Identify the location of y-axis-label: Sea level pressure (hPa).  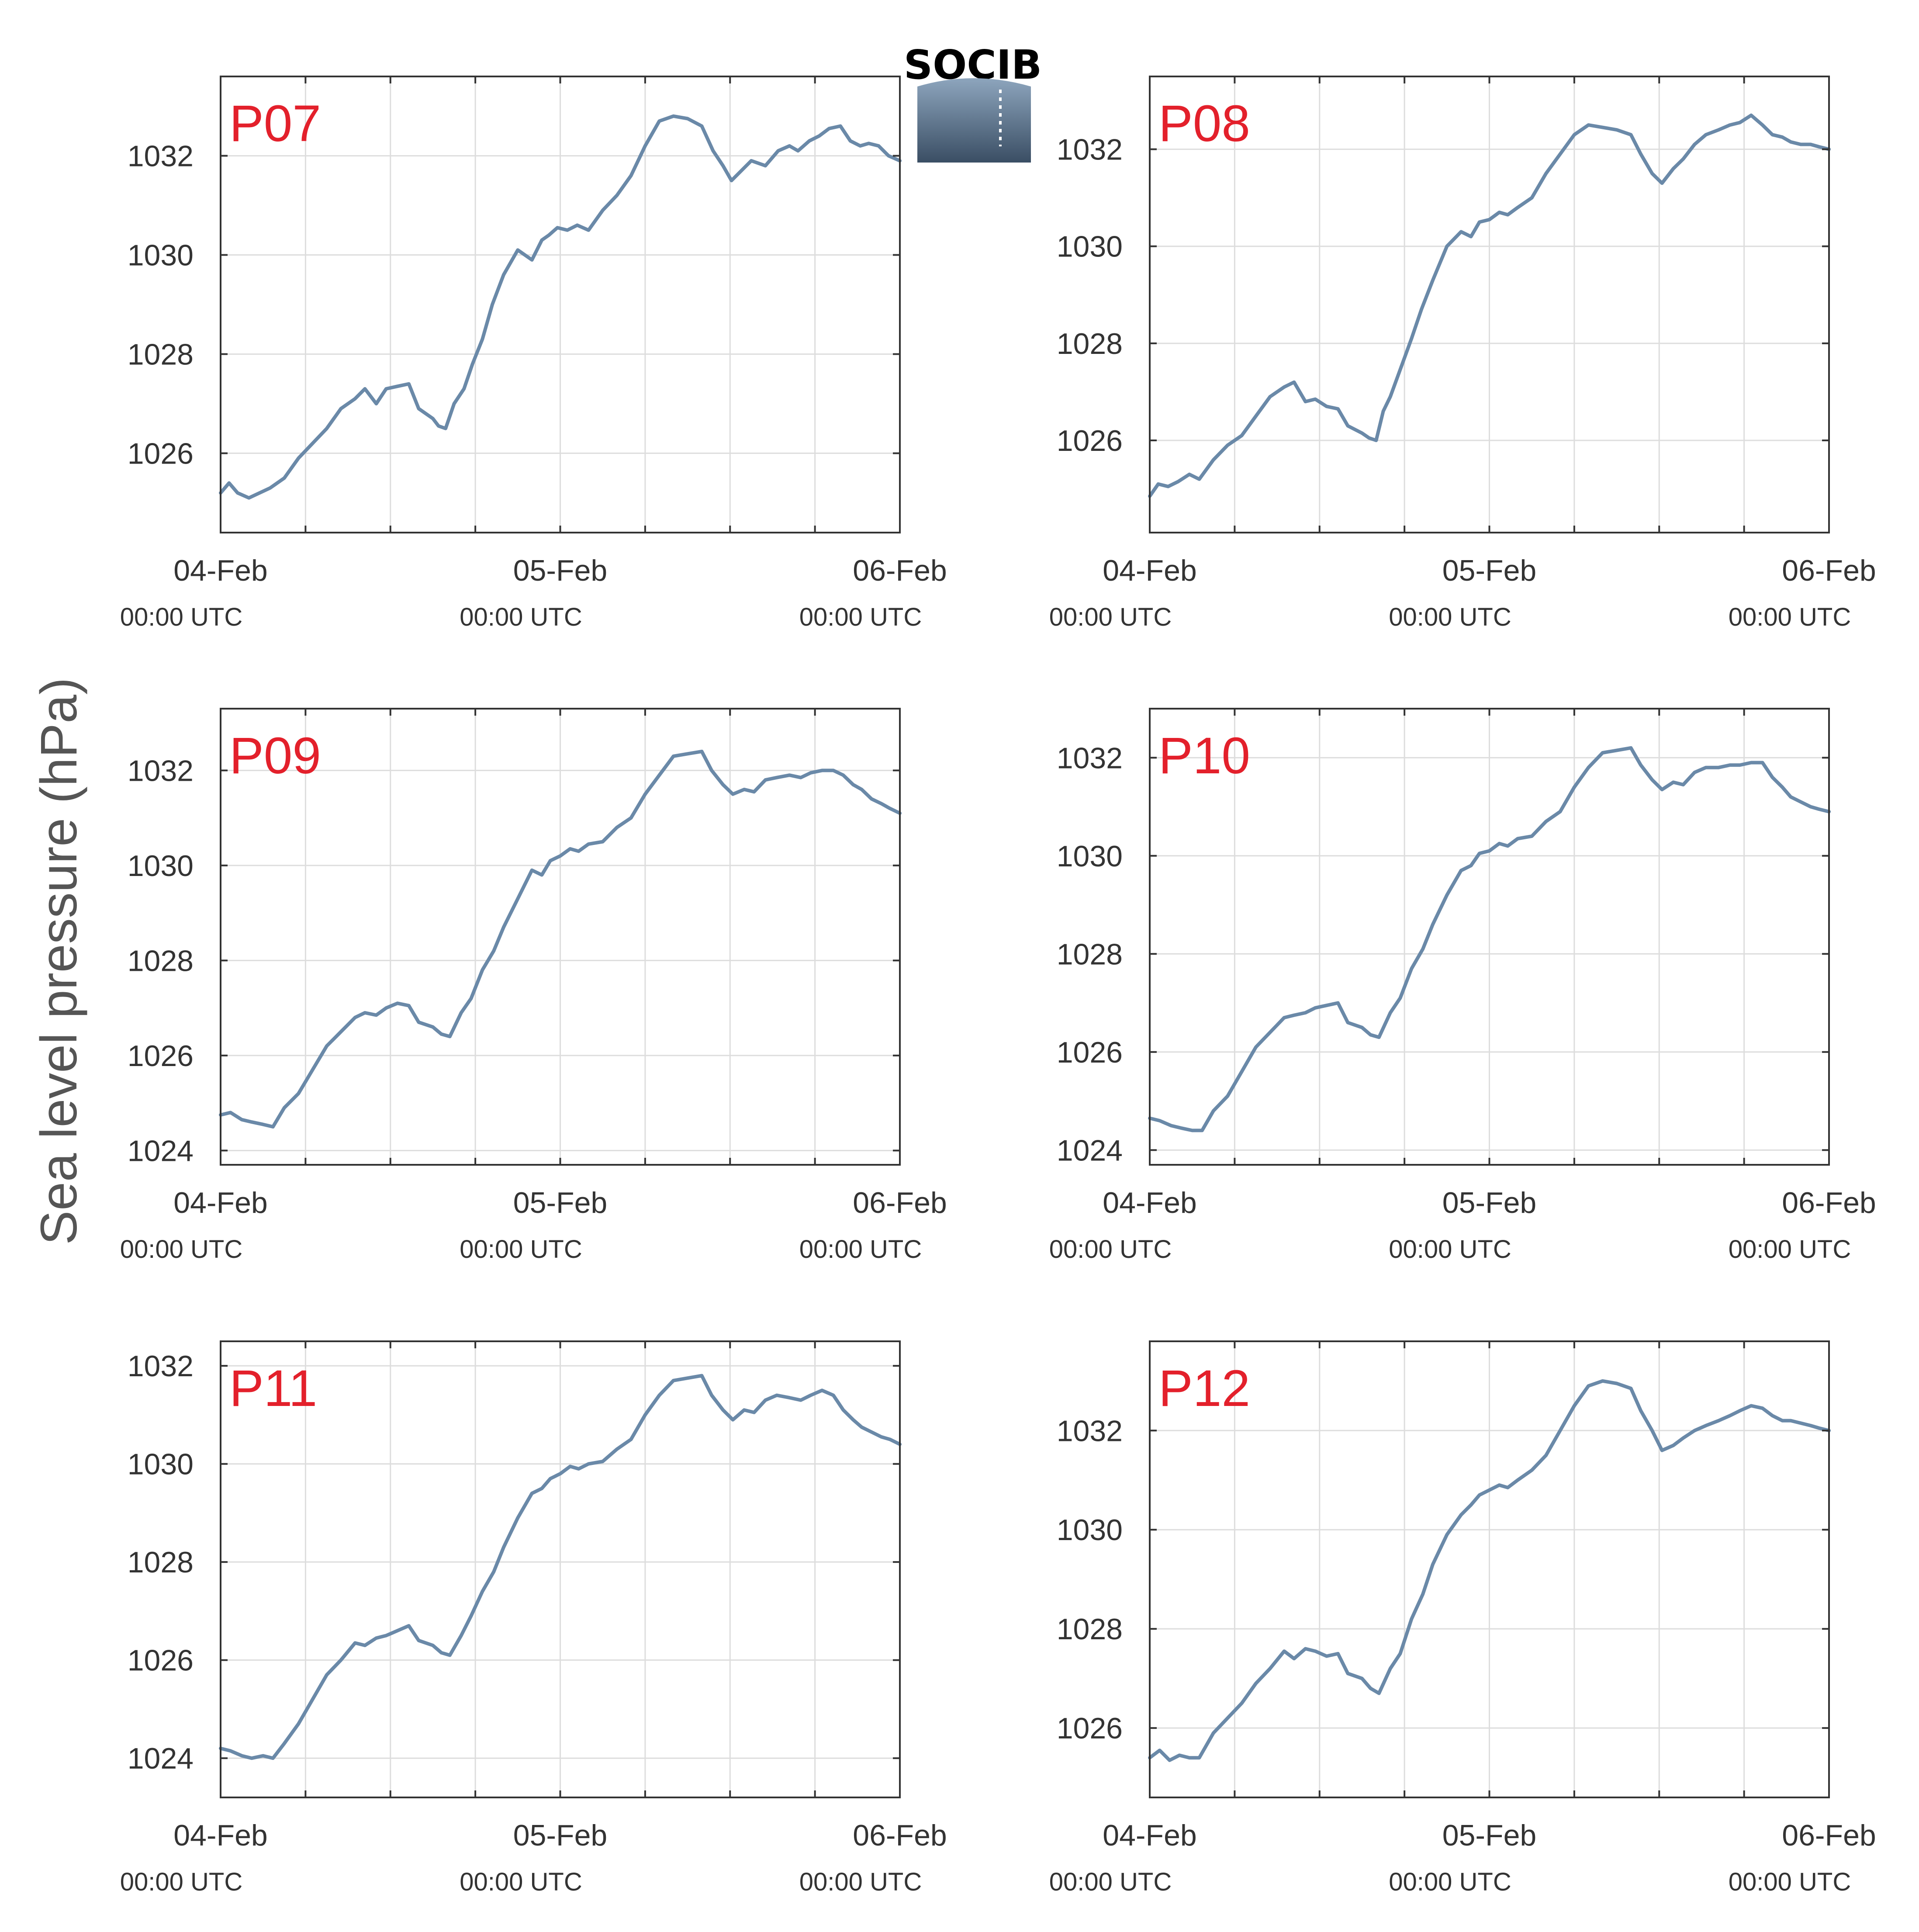
(59, 961).